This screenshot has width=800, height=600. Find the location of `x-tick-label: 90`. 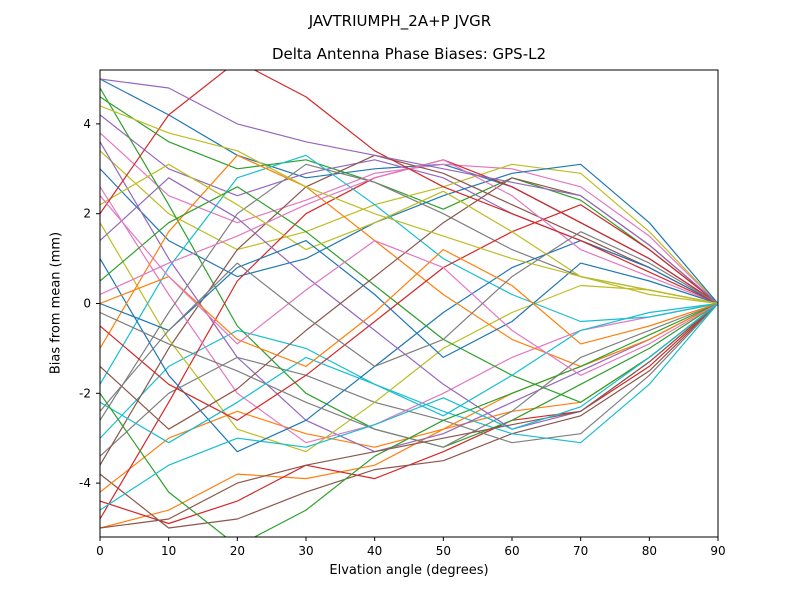

x-tick-label: 90 is located at coordinates (717, 551).